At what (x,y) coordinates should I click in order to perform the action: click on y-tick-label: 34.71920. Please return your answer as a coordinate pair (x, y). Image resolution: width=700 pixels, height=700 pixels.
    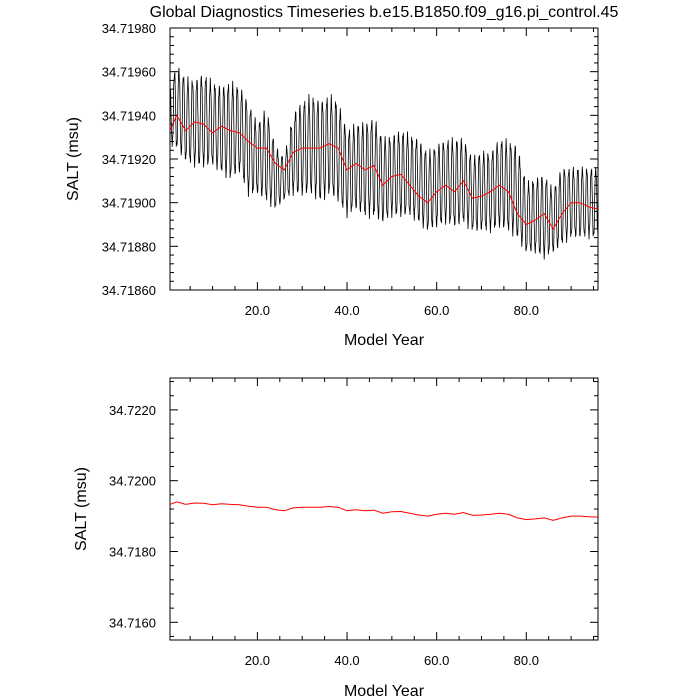
    Looking at the image, I should click on (129, 159).